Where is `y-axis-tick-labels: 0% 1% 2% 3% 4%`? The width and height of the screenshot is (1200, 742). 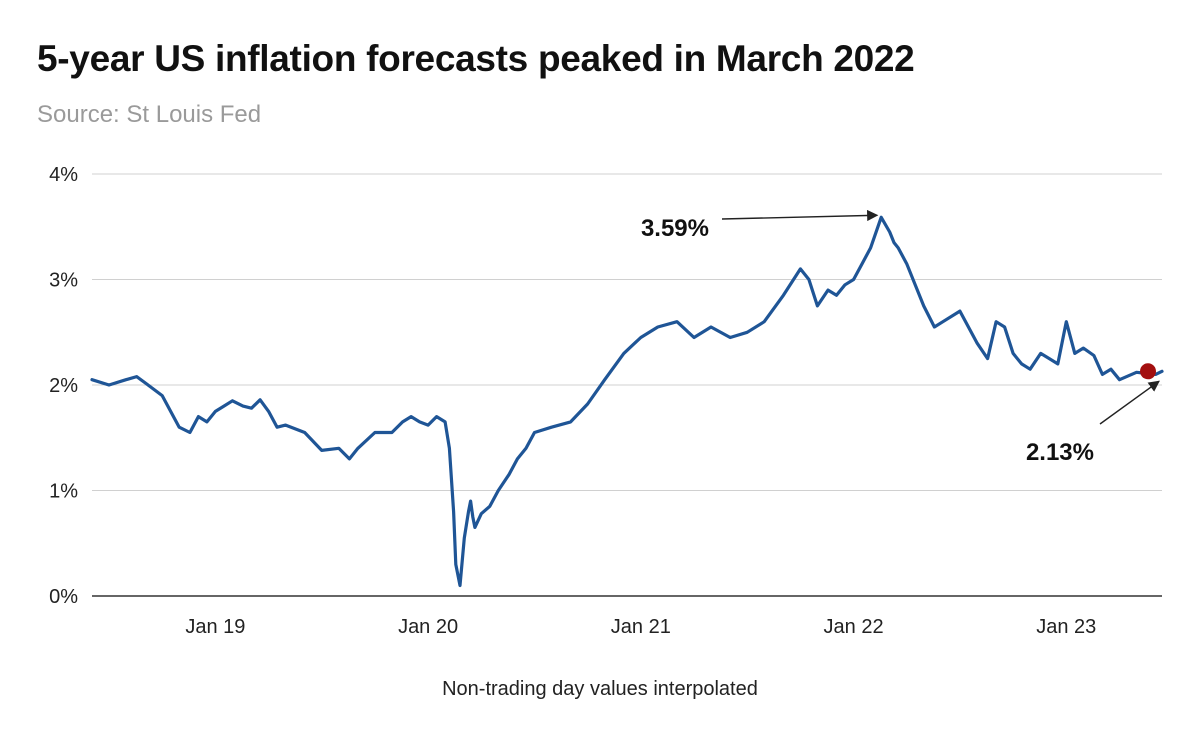
y-axis-tick-labels: 0% 1% 2% 3% 4% is located at coordinates (63, 386).